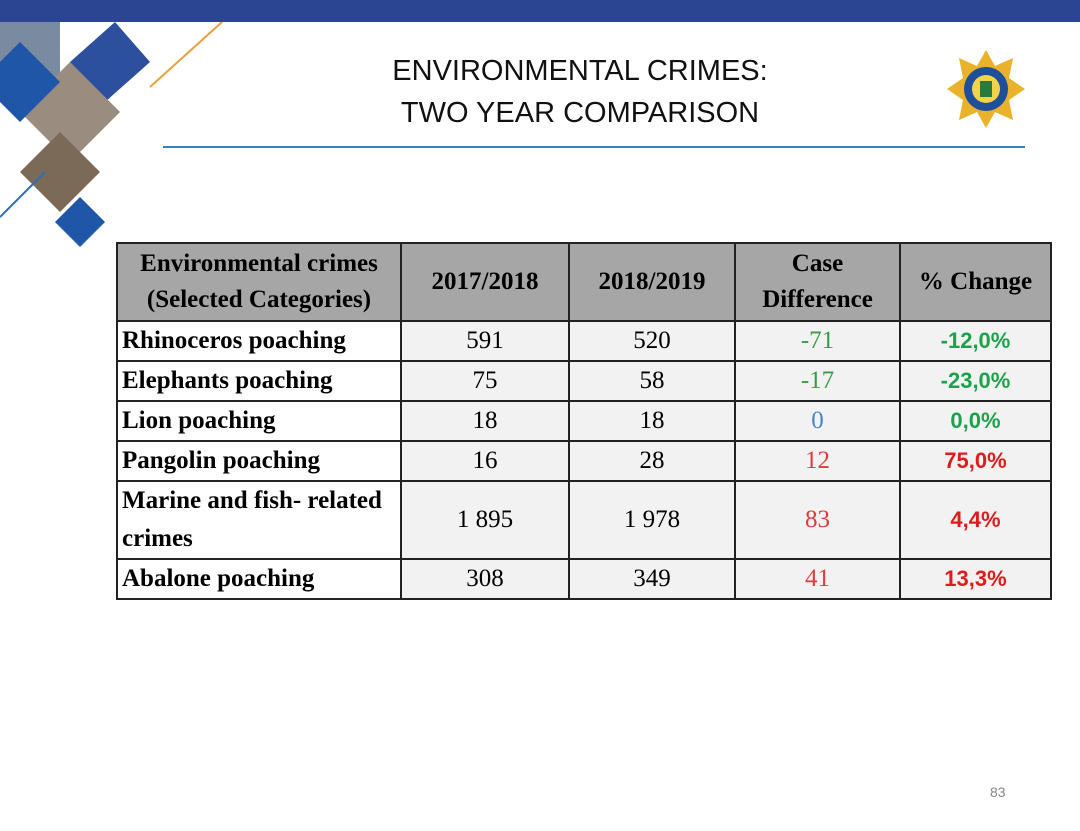 This screenshot has height=831, width=1080. I want to click on table-cell: 0,0%, so click(975, 421).